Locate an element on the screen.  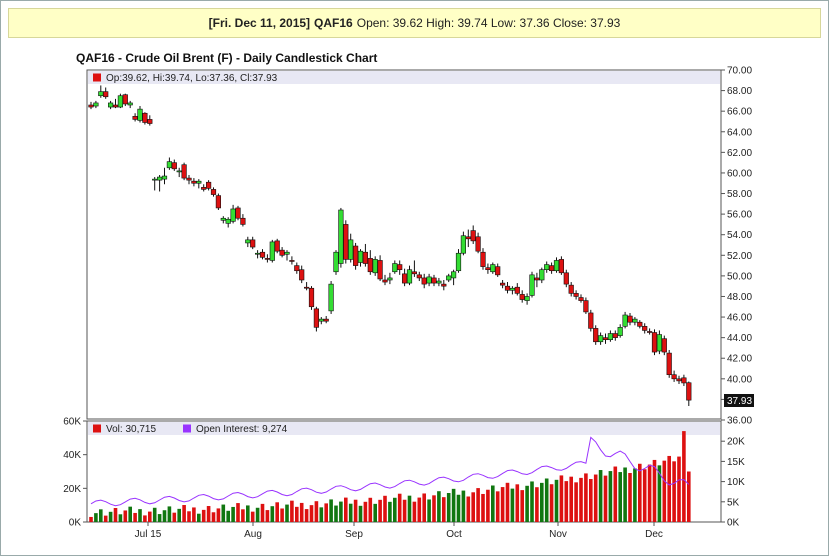
quote-close: Close: 37.93 is located at coordinates (586, 23).